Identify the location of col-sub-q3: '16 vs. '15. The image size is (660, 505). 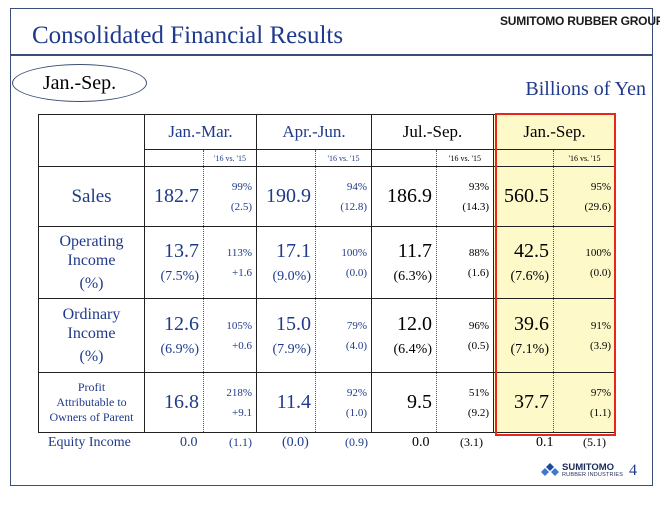
(465, 158).